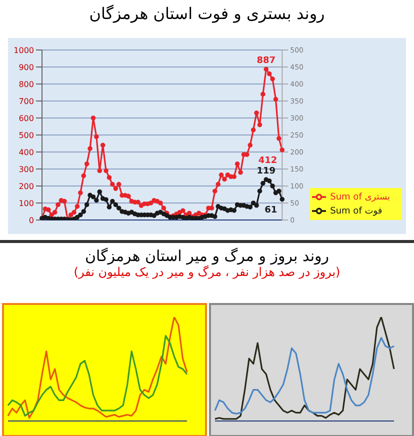 The width and height of the screenshot is (414, 436). I want to click on y-tick-label: 500, so click(26, 135).